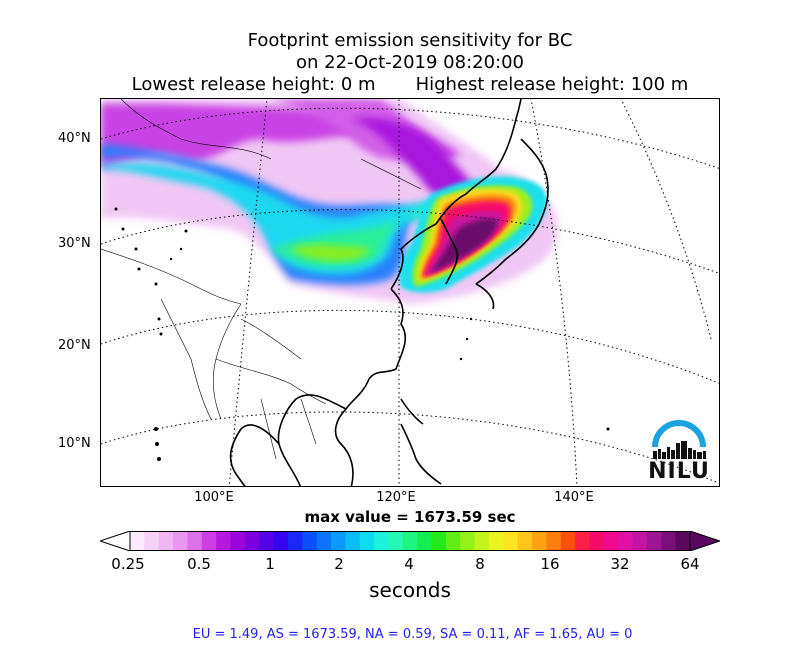 The image size is (800, 650). Describe the element at coordinates (396, 497) in the screenshot. I see `lon-label-120e: 120°E` at that location.